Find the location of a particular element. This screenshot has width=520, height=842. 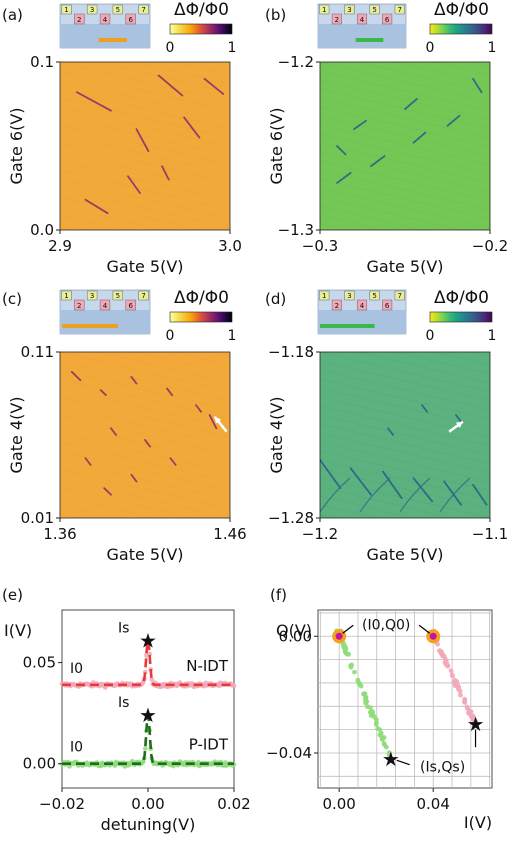

arrow-line is located at coordinates (403, 762).